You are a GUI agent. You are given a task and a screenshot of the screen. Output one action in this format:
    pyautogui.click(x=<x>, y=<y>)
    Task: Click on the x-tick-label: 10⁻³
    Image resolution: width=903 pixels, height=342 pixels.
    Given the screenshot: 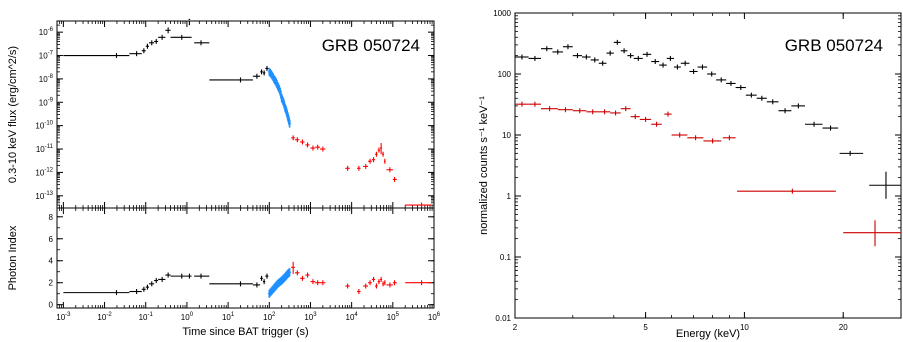 What is the action you would take?
    pyautogui.click(x=63, y=317)
    